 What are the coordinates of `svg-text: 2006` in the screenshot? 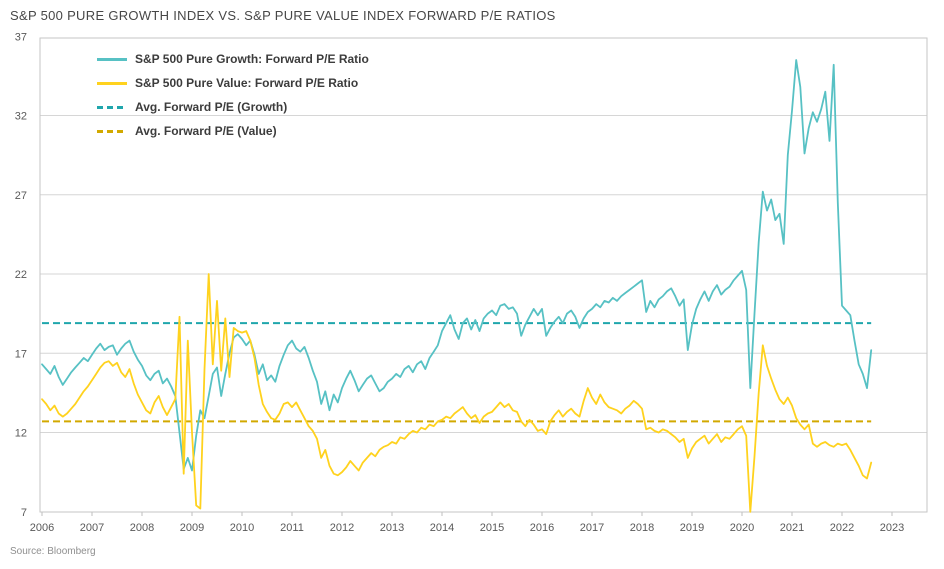 It's located at (42, 528).